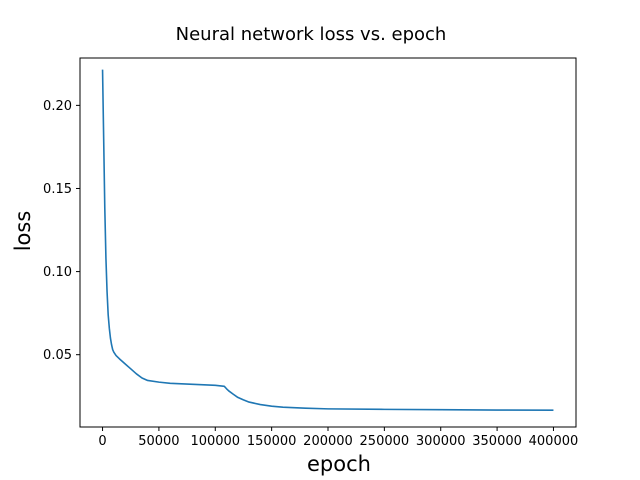 The image size is (640, 480). I want to click on x-tick-label: 250000, so click(385, 441).